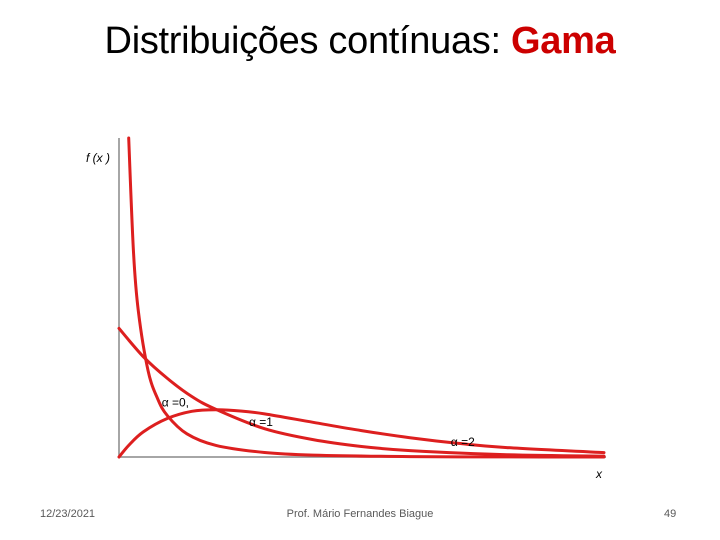 Image resolution: width=720 pixels, height=540 pixels. I want to click on x-axis-label: x, so click(599, 474).